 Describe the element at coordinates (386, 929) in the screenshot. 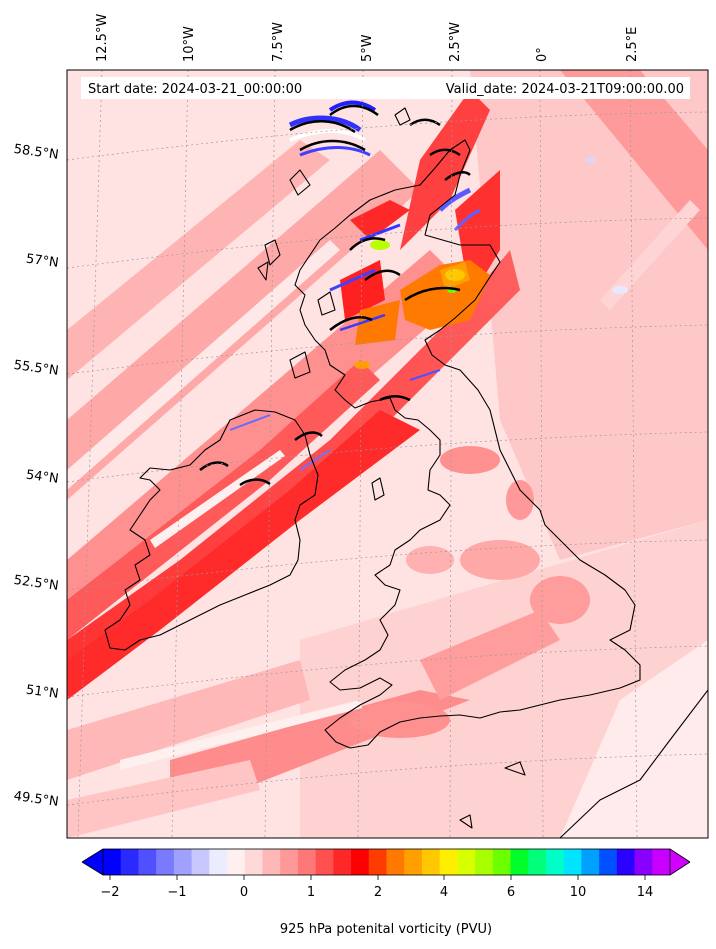

I see `colorbar-title: 925 hPa potenital vorticity (PVU)` at that location.